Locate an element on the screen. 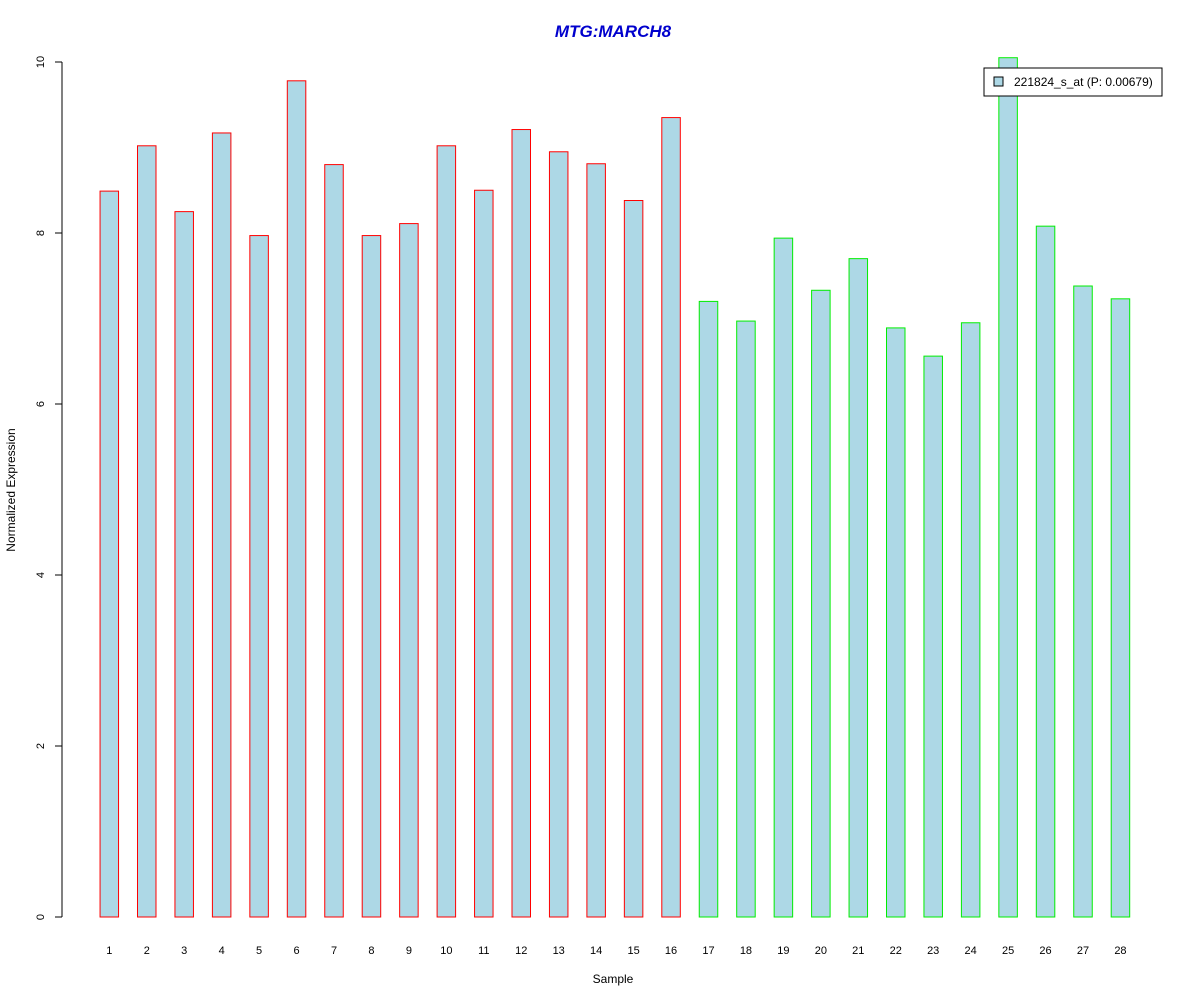 This screenshot has height=1000, width=1200. x-tick-label-26: 26 is located at coordinates (1045, 951).